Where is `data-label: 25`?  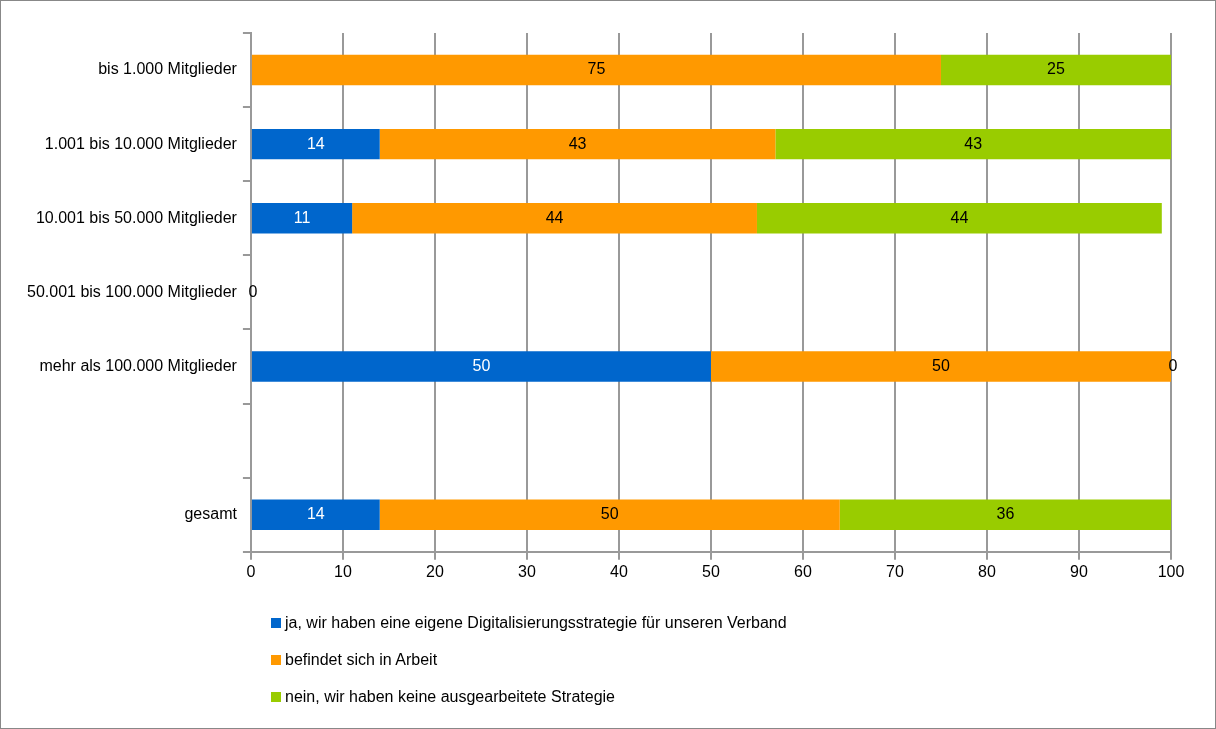 data-label: 25 is located at coordinates (1056, 69).